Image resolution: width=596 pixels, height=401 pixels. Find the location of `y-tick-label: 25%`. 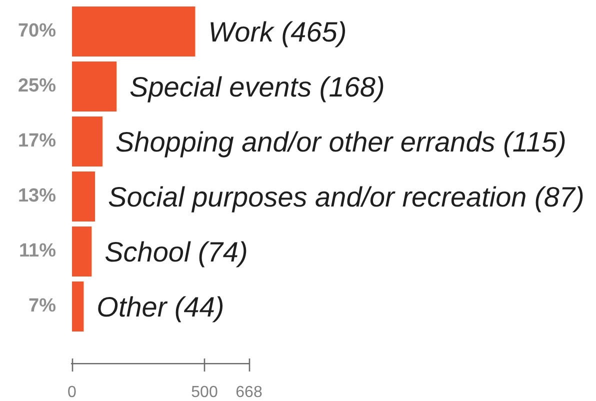

y-tick-label: 25% is located at coordinates (37, 86).